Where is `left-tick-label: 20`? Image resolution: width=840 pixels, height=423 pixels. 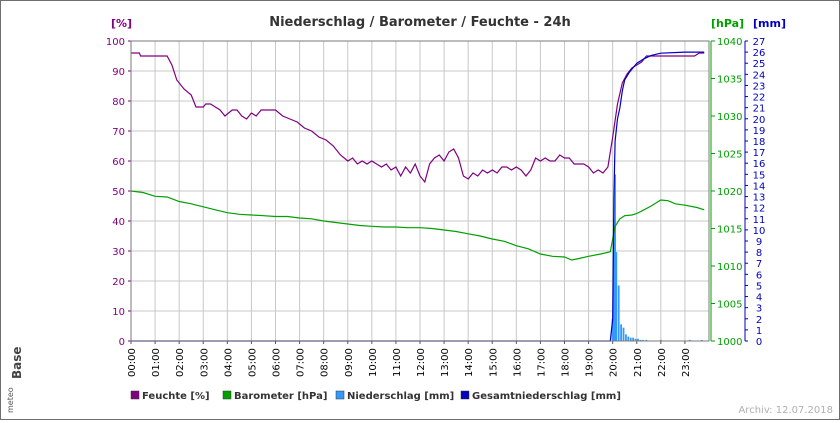 left-tick-label: 20 is located at coordinates (118, 282).